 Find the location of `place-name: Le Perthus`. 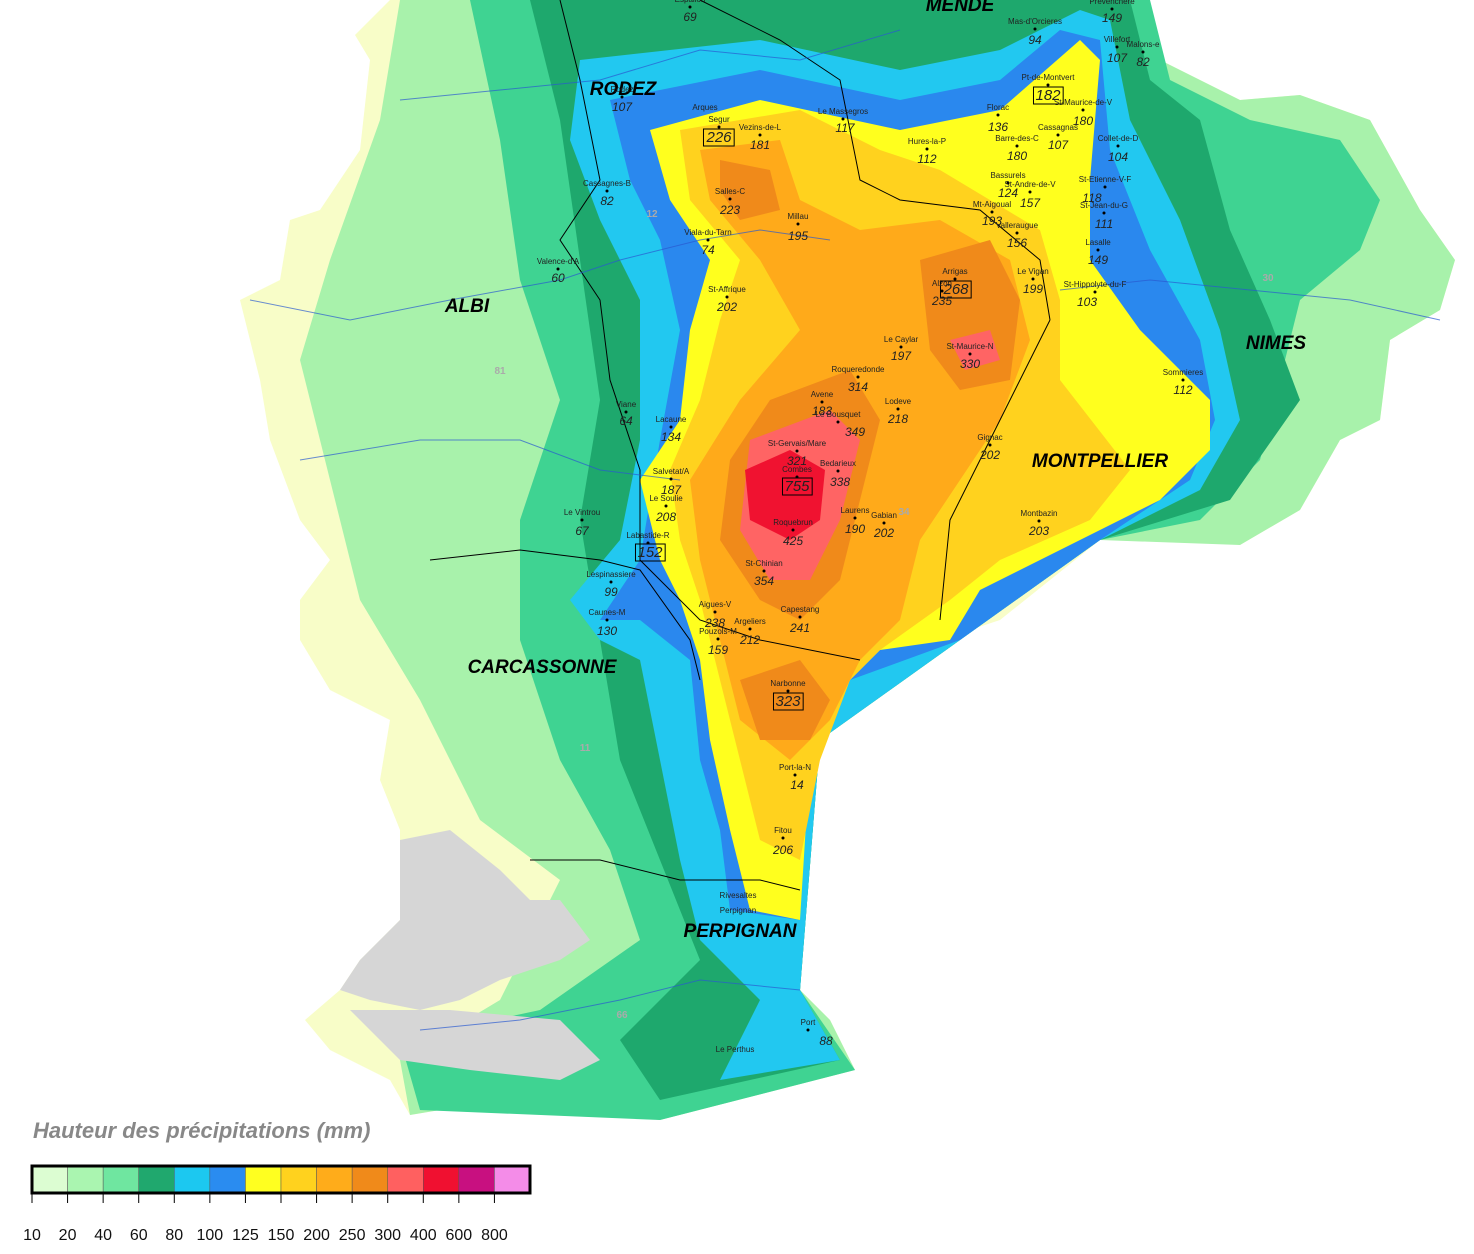

place-name: Le Perthus is located at coordinates (735, 1049).